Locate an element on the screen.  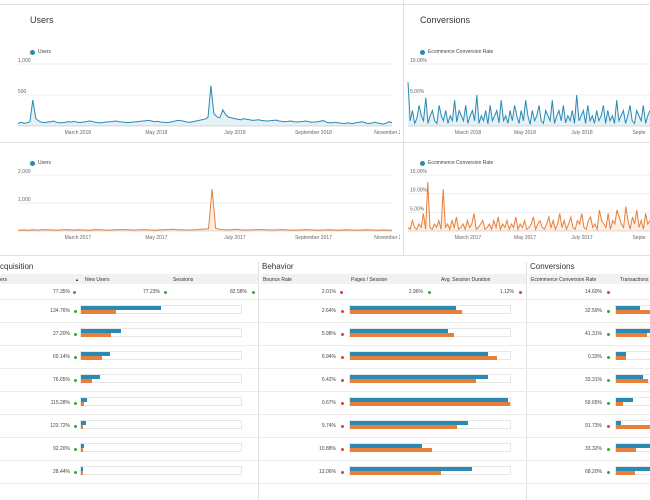
ecr-change-value: 0.33% is located at coordinates (594, 357).